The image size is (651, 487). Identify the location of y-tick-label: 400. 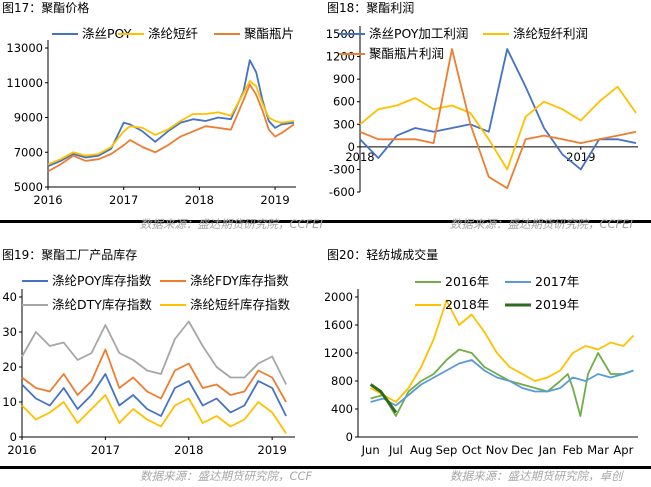
(342, 409).